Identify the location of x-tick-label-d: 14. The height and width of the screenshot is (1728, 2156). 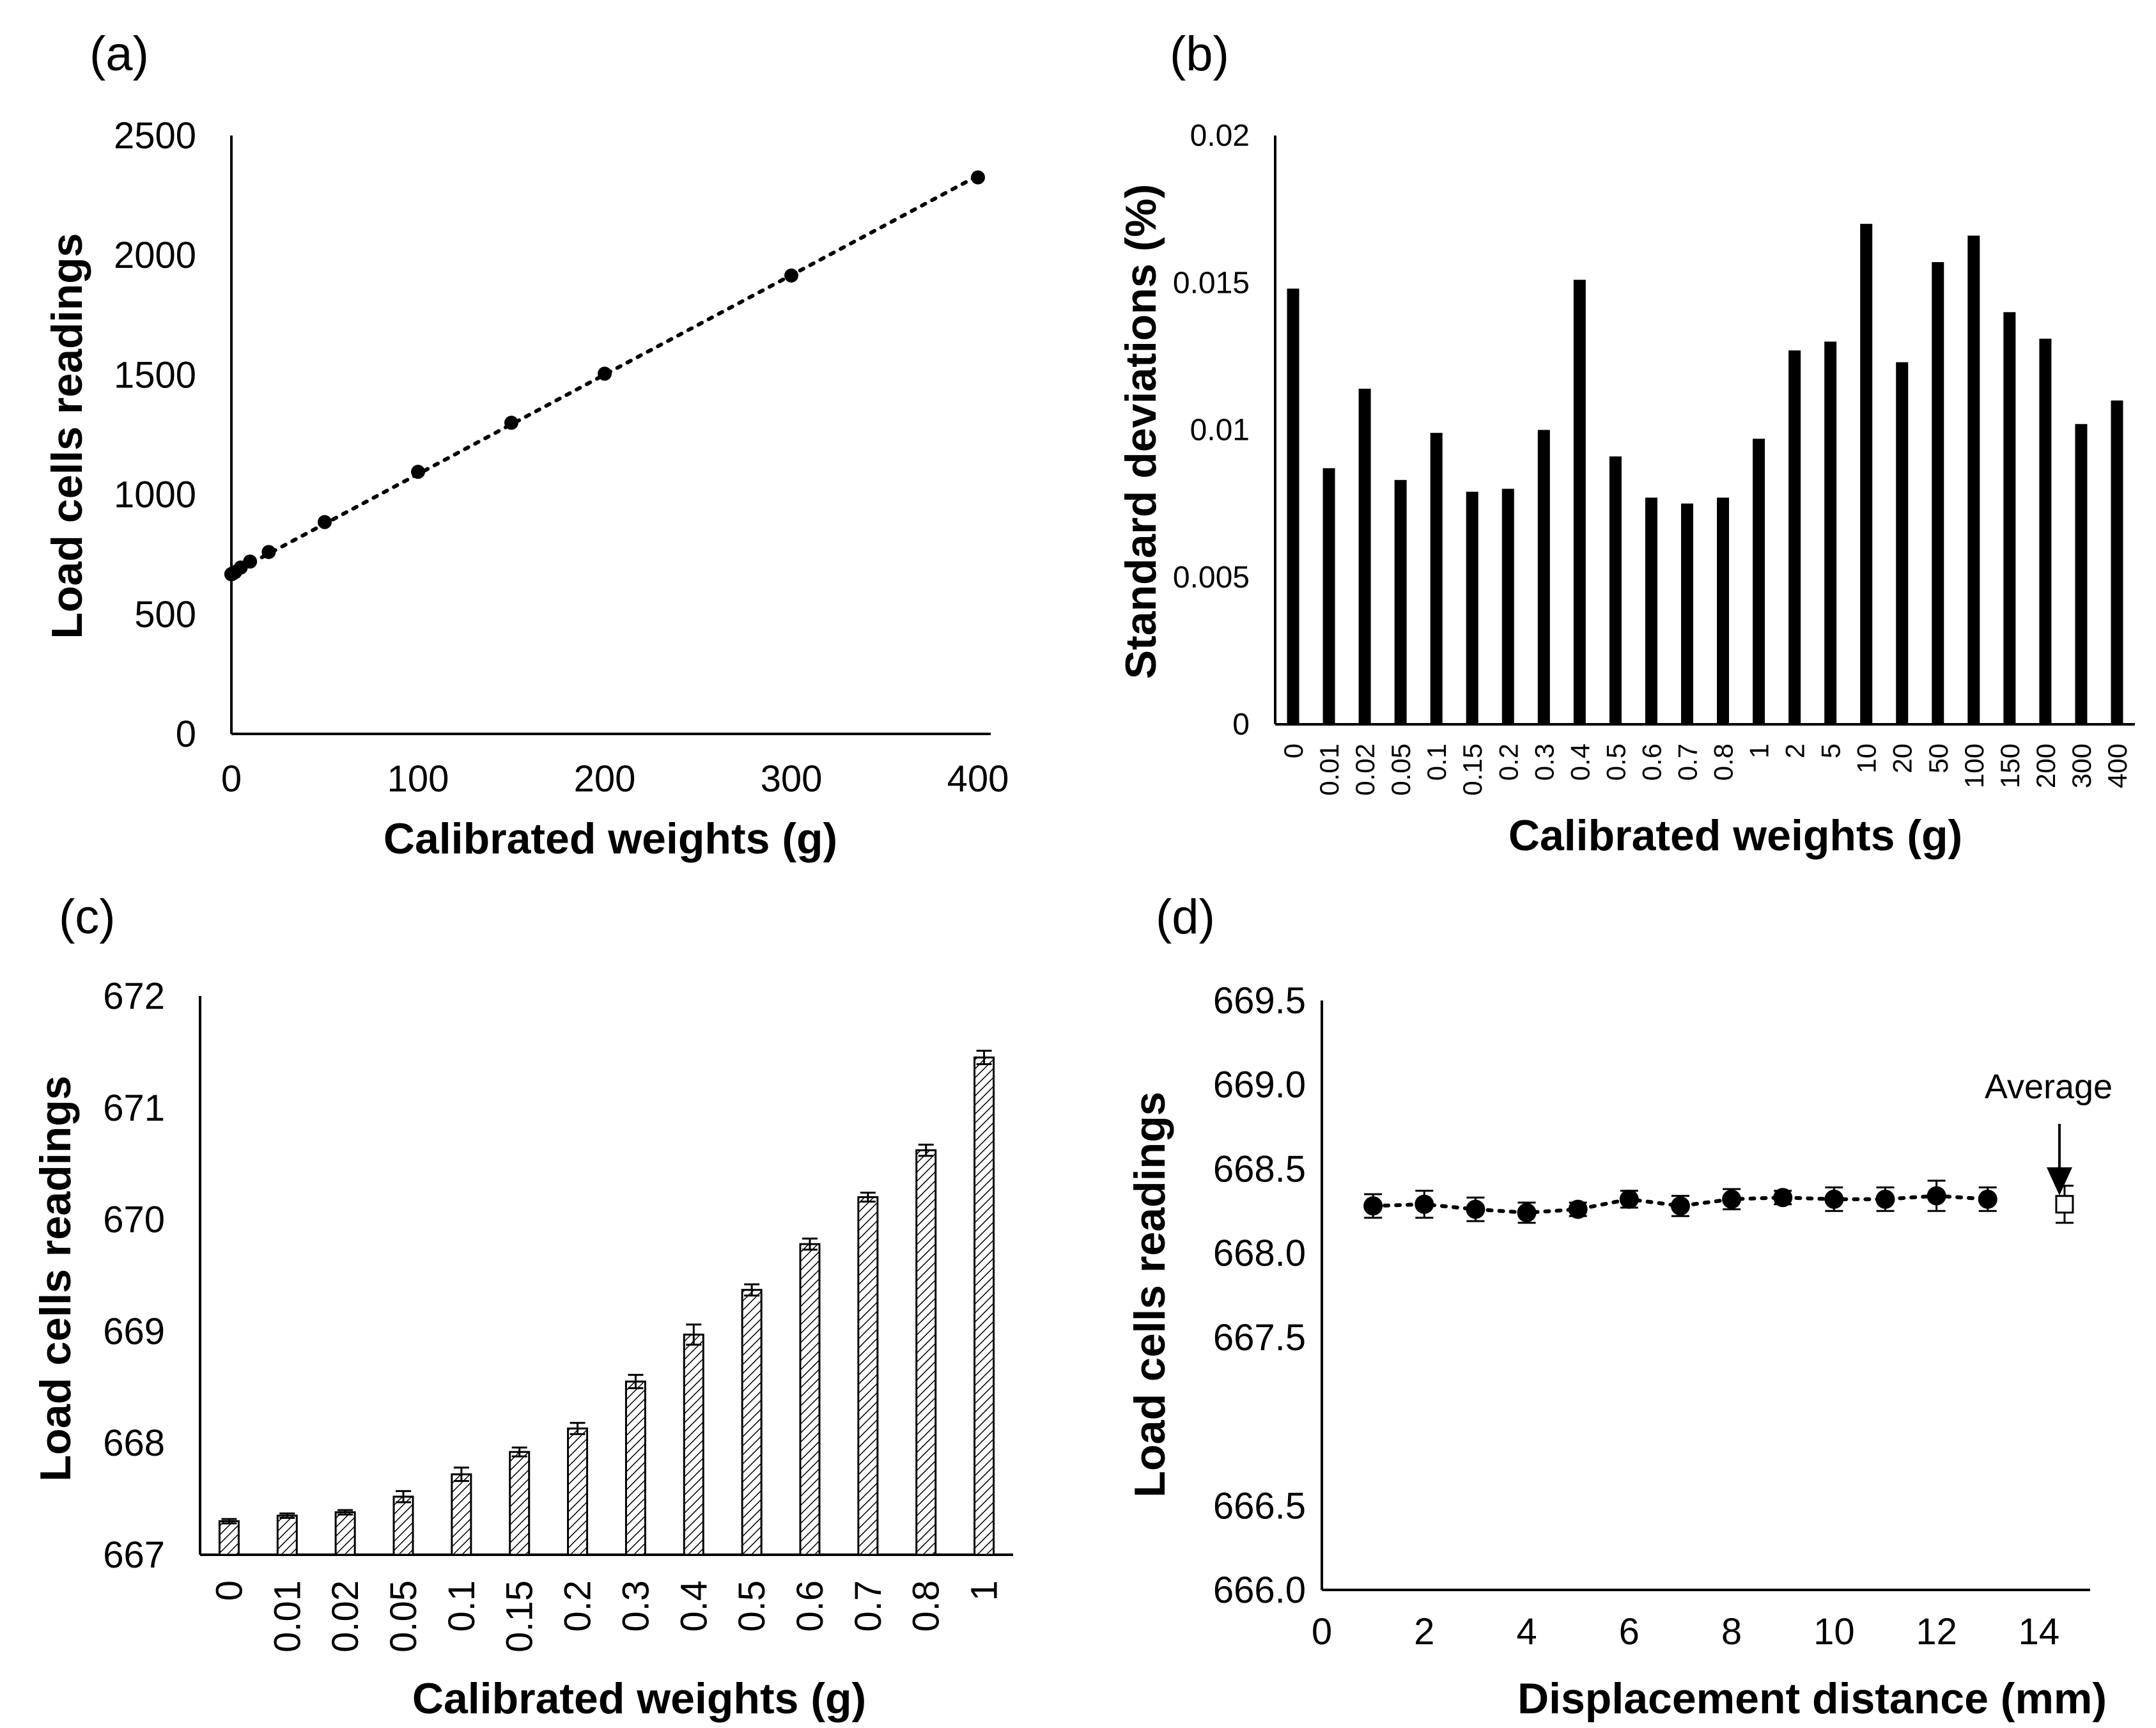
(2039, 1632).